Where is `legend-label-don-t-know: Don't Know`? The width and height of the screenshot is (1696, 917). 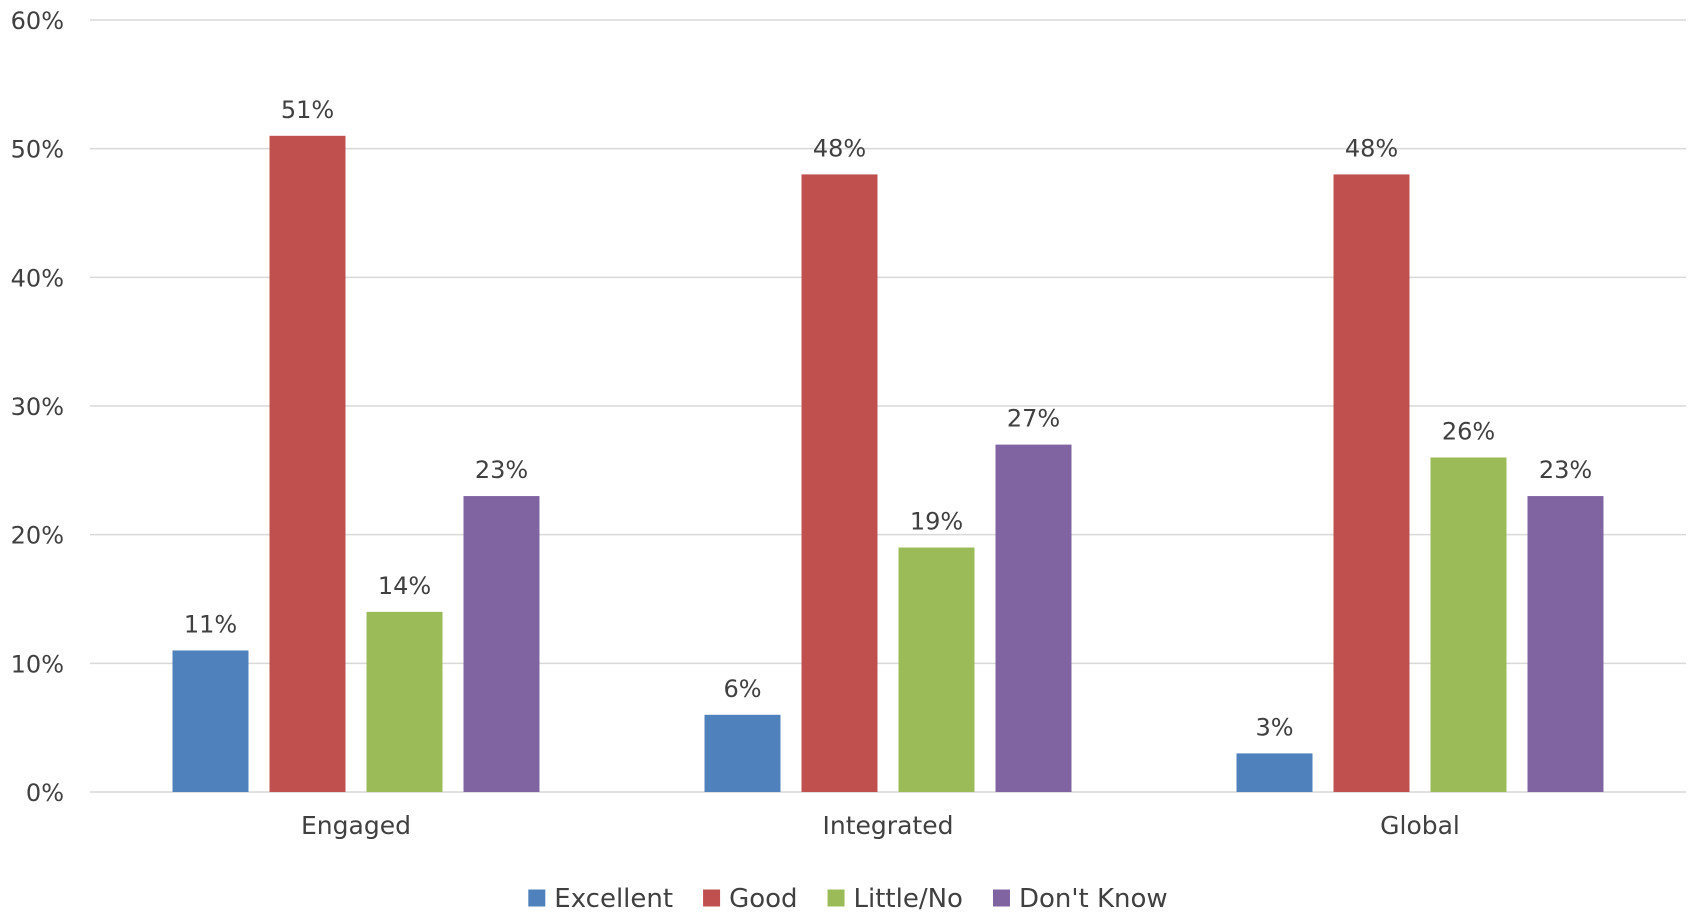
legend-label-don-t-know: Don't Know is located at coordinates (1093, 898).